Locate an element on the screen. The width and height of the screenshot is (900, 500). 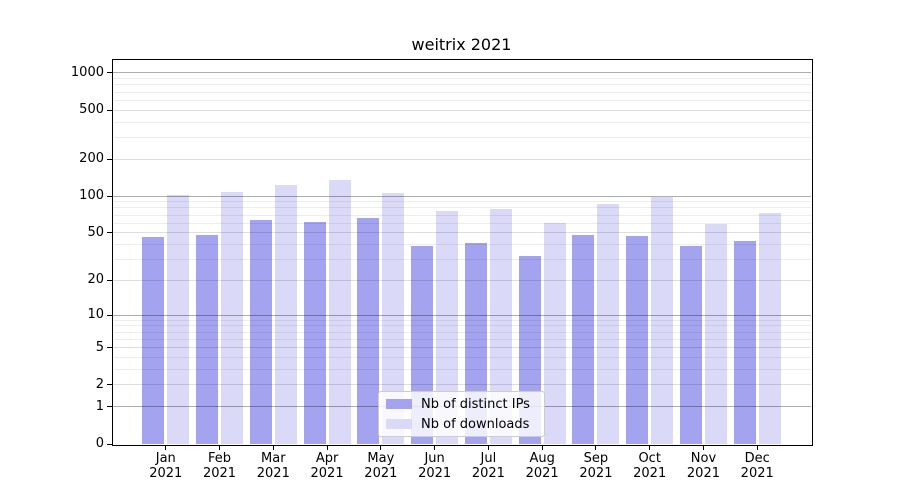
x-axis-tick-label: Sep 2021 is located at coordinates (596, 466).